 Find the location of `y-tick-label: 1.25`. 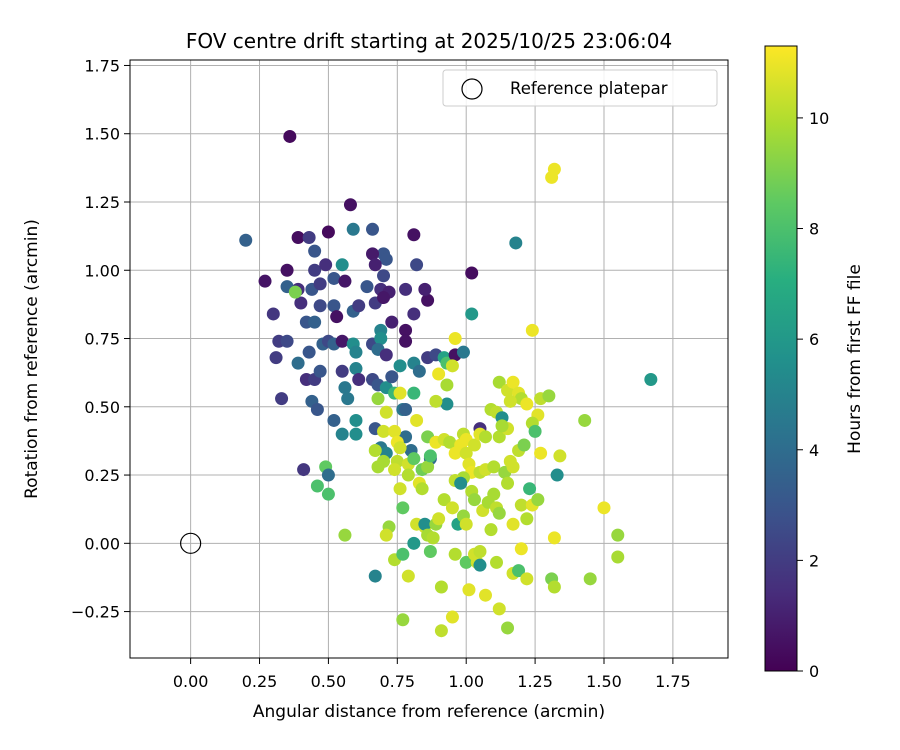

y-tick-label: 1.25 is located at coordinates (102, 202).